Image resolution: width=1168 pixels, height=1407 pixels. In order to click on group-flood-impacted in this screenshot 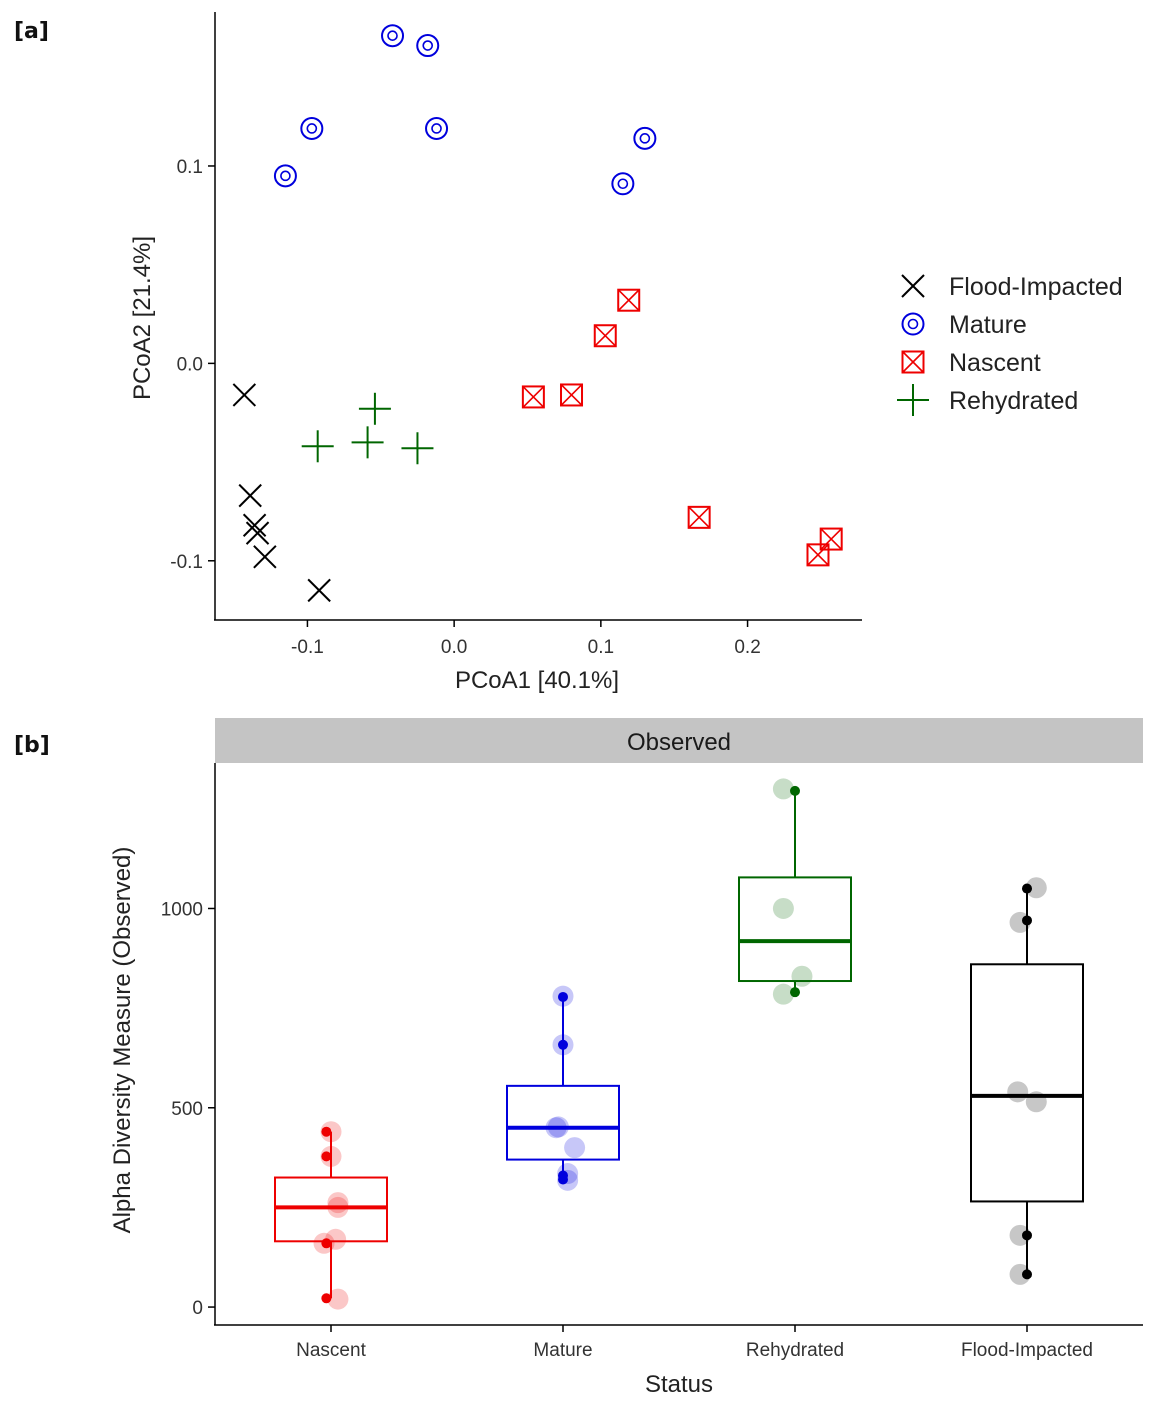, I will do `click(1027, 1081)`.